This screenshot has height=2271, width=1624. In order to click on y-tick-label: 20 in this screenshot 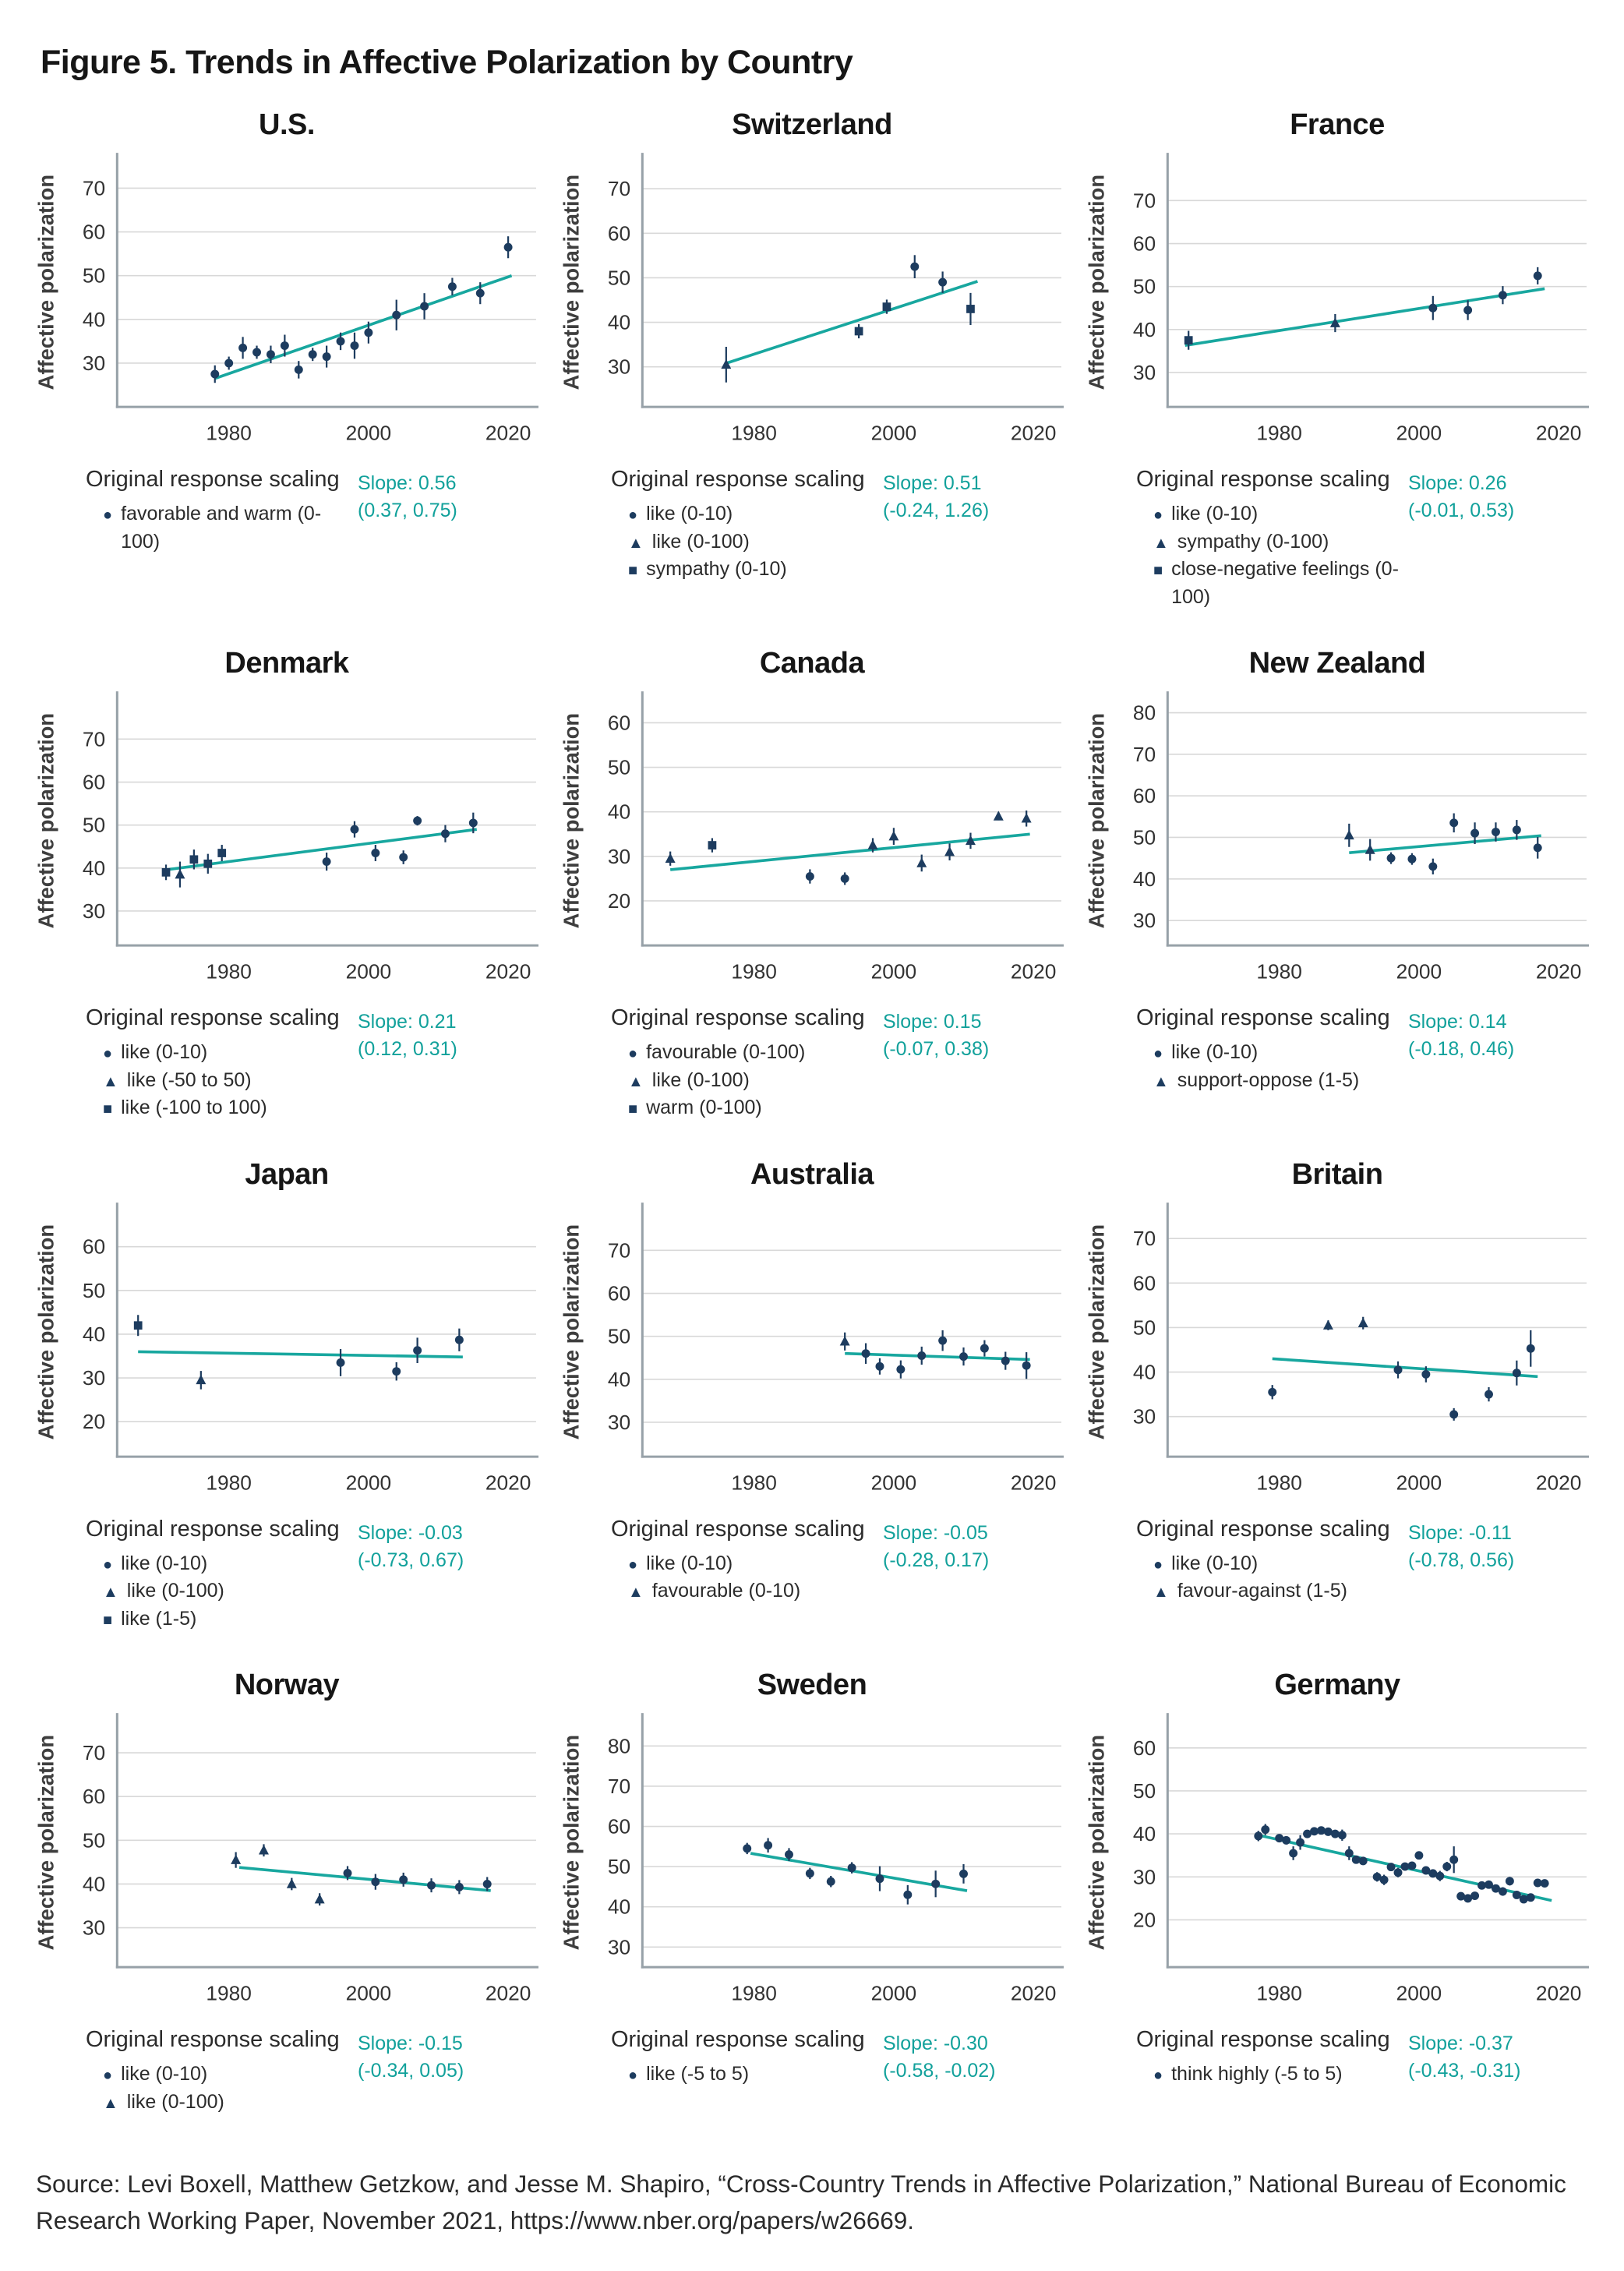, I will do `click(1144, 1919)`.